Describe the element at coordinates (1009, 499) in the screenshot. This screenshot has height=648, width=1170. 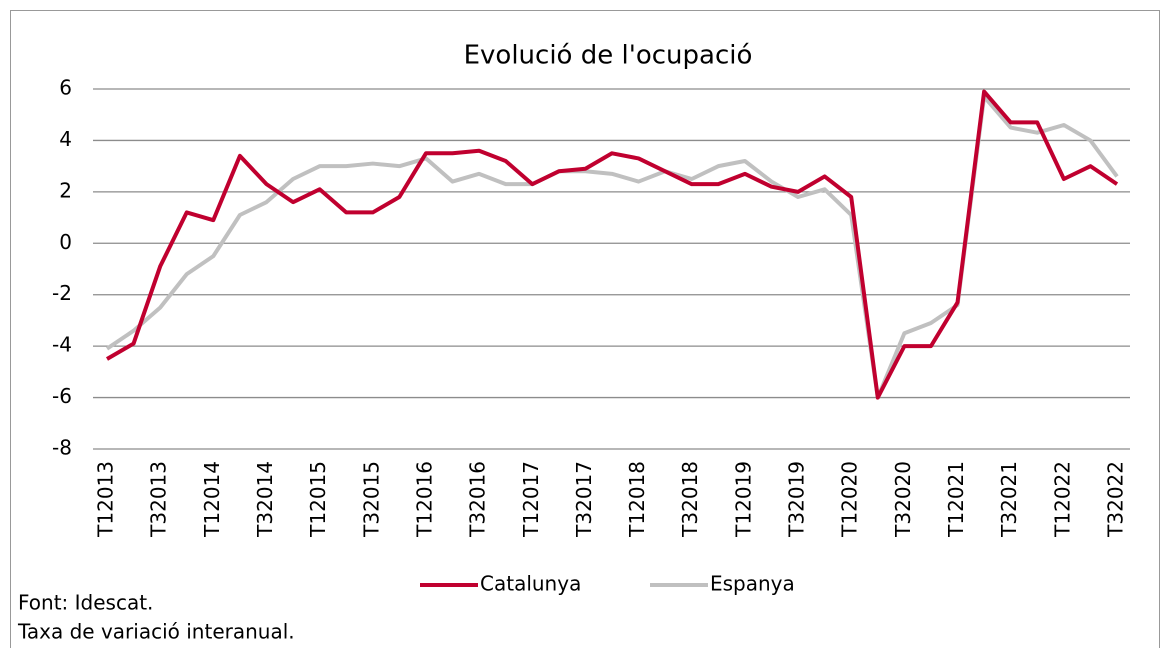
I see `x-tick-label: T32021` at that location.